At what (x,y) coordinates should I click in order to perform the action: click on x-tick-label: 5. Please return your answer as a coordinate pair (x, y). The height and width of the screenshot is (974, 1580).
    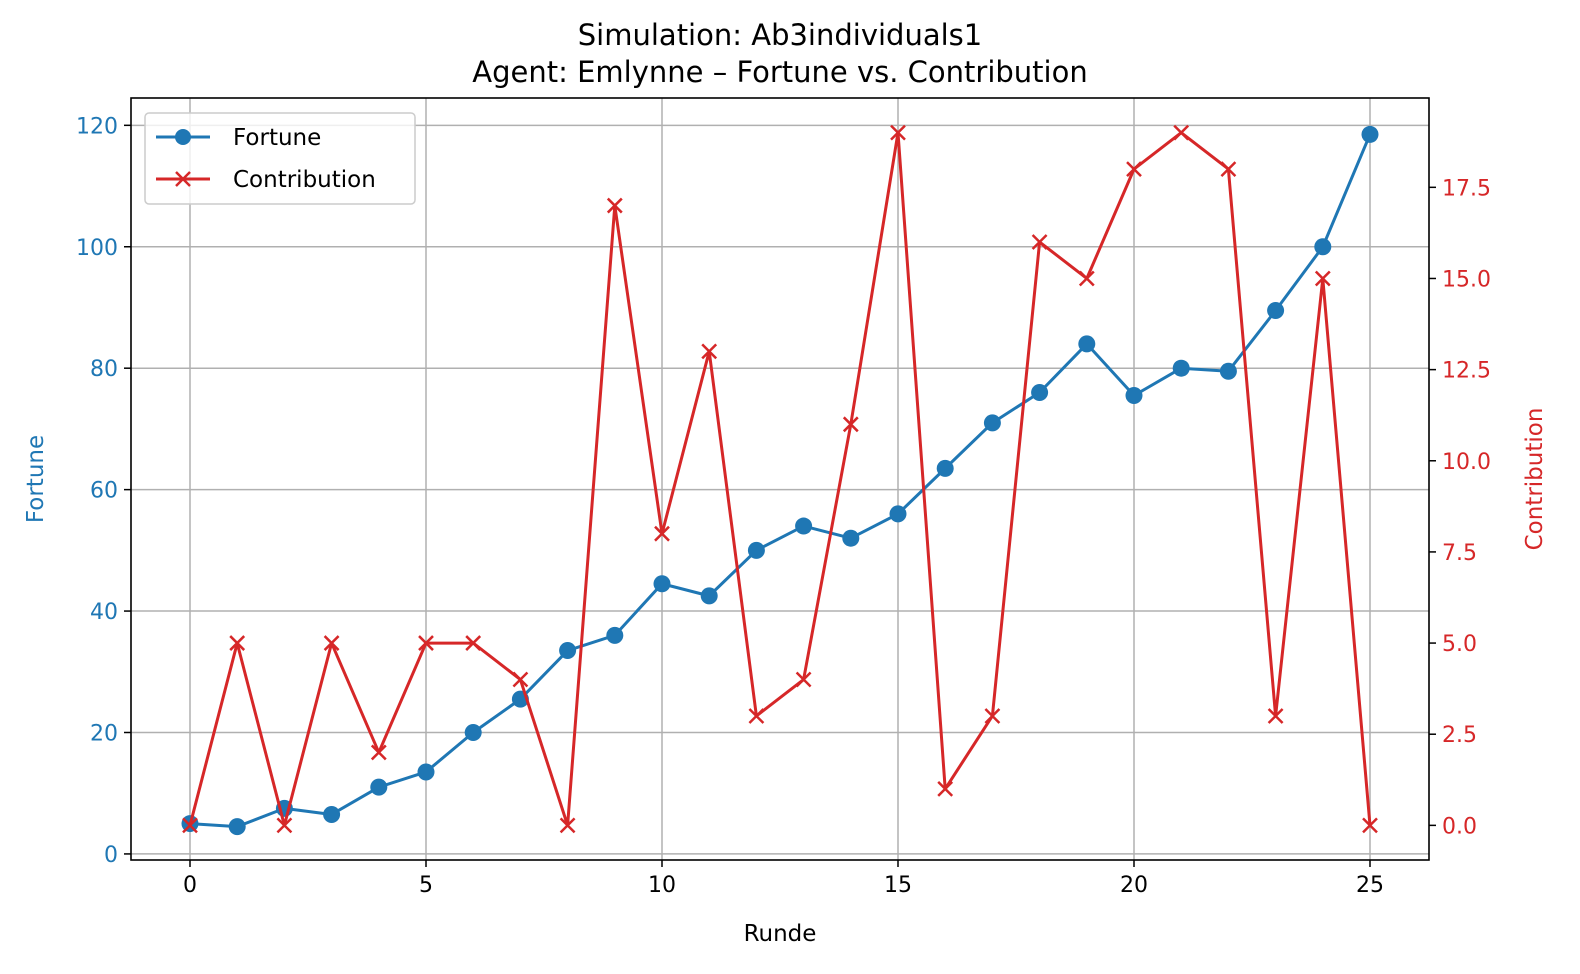
    Looking at the image, I should click on (426, 885).